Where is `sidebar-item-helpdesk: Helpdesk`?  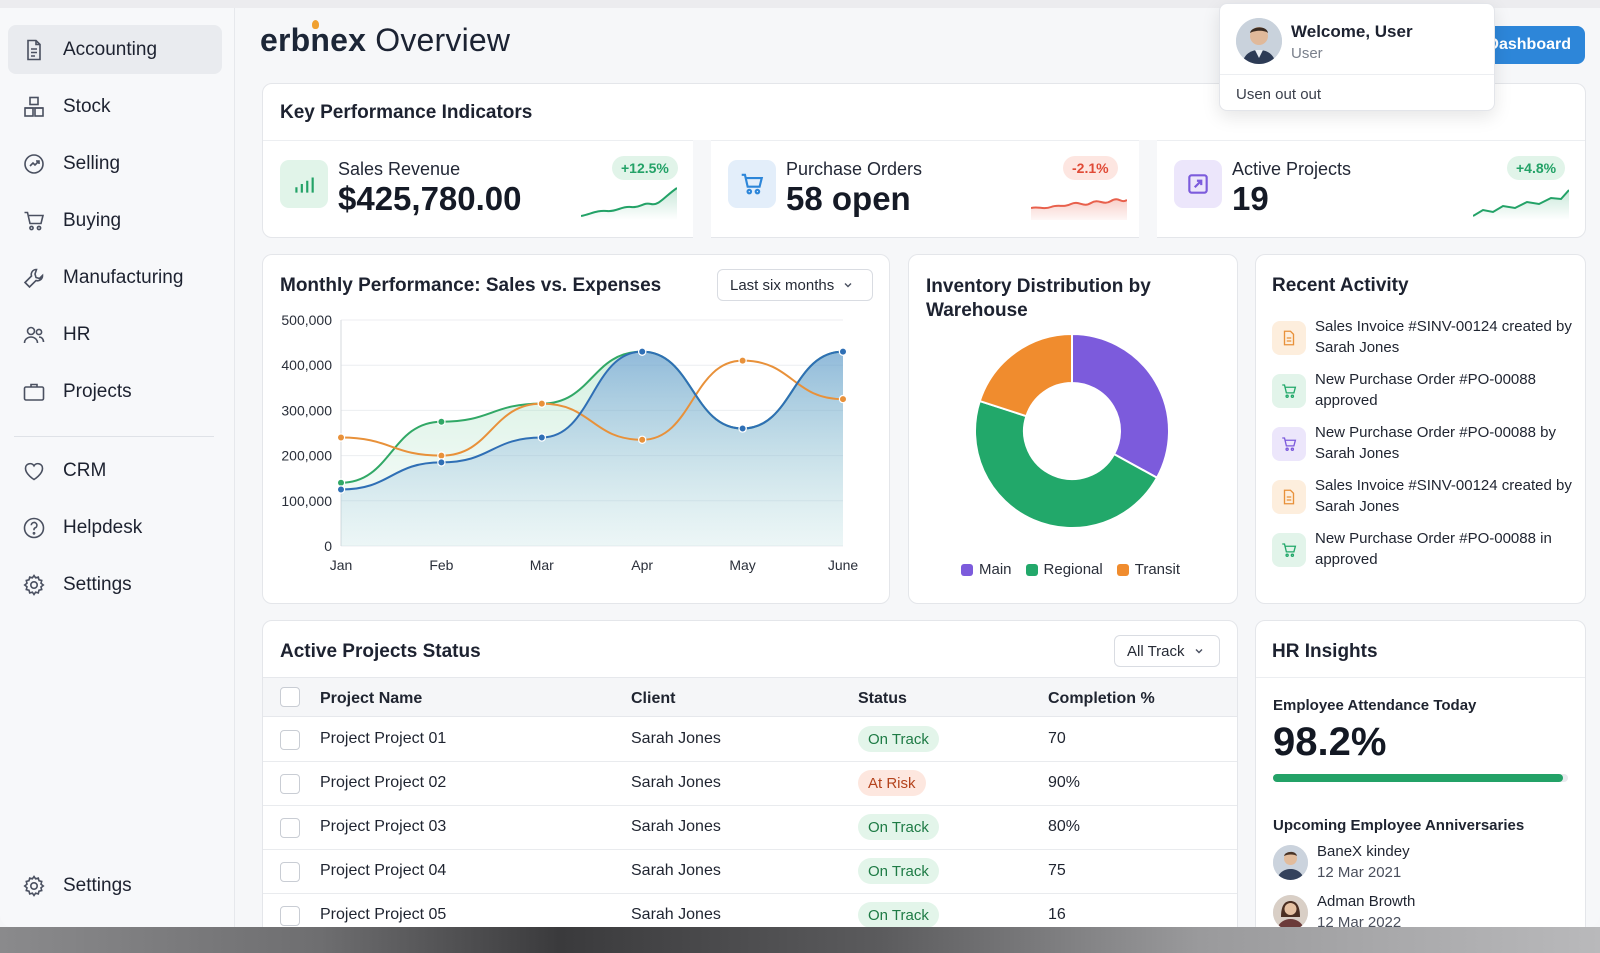
sidebar-item-helpdesk: Helpdesk is located at coordinates (115, 527).